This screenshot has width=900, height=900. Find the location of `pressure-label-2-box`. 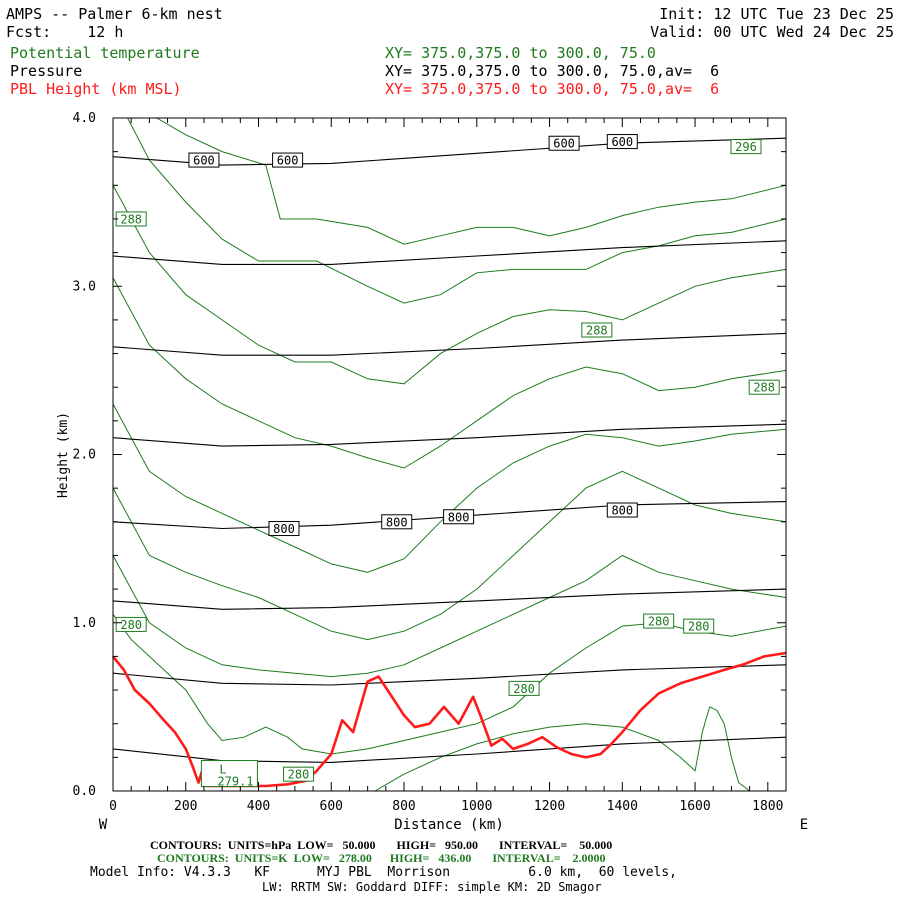

pressure-label-2-box is located at coordinates (564, 143).